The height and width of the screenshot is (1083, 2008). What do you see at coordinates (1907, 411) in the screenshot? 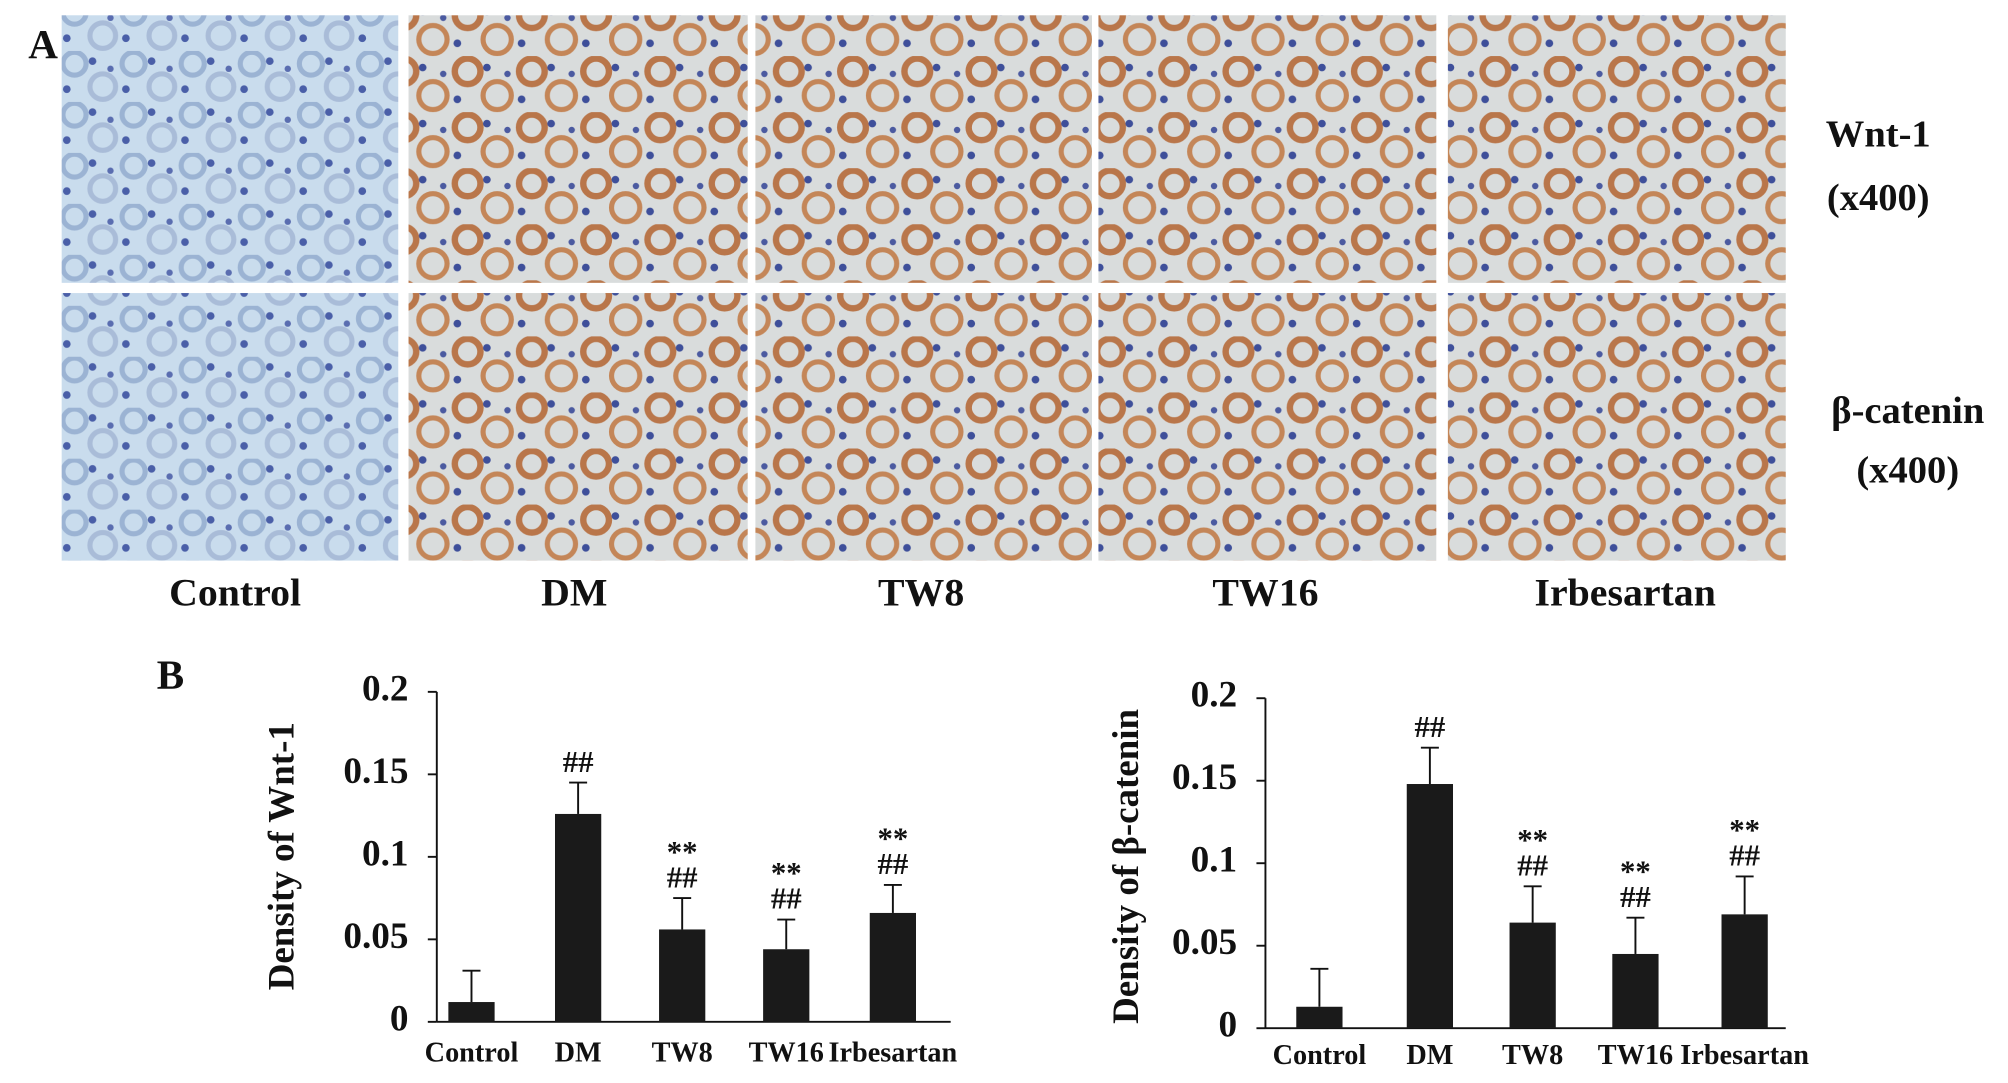
I see `row-label: β-catenin` at bounding box center [1907, 411].